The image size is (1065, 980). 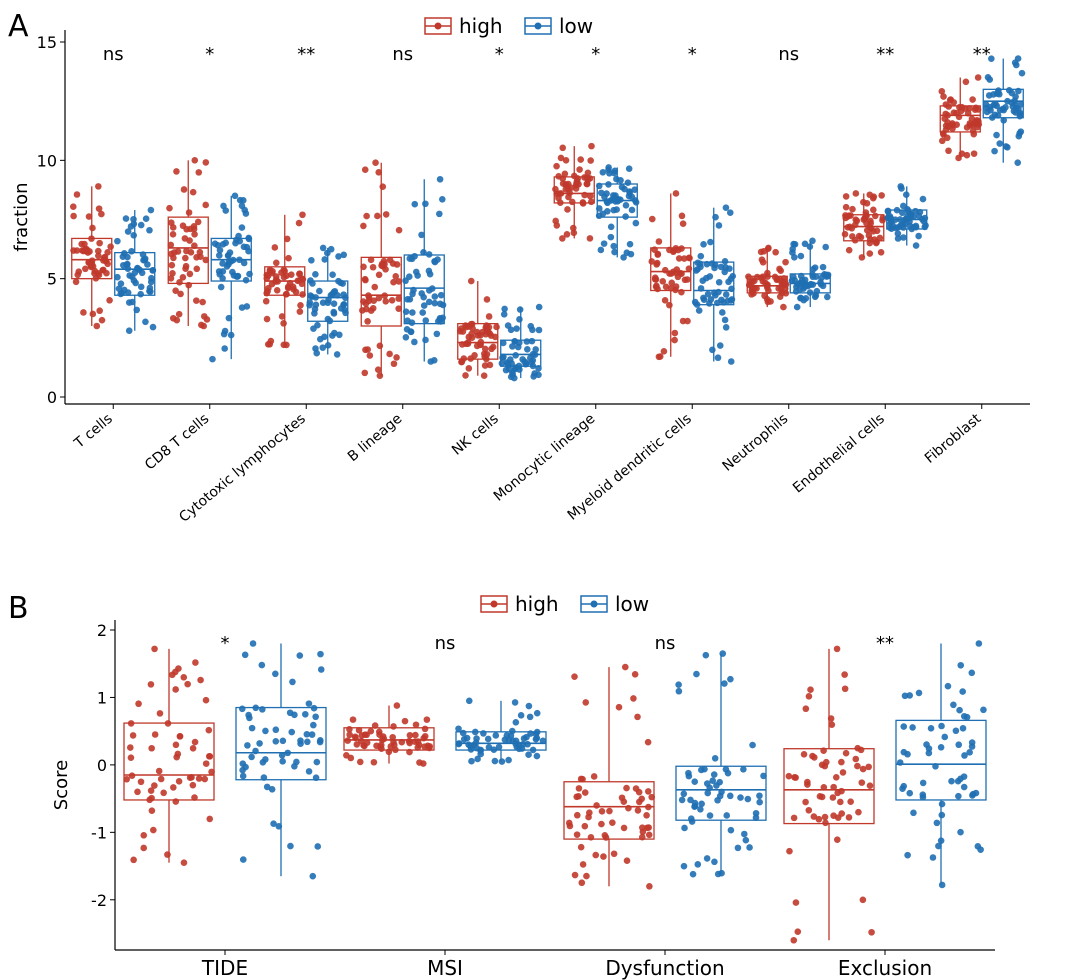 I want to click on x-tick-label: Neutrophils, so click(x=756, y=443).